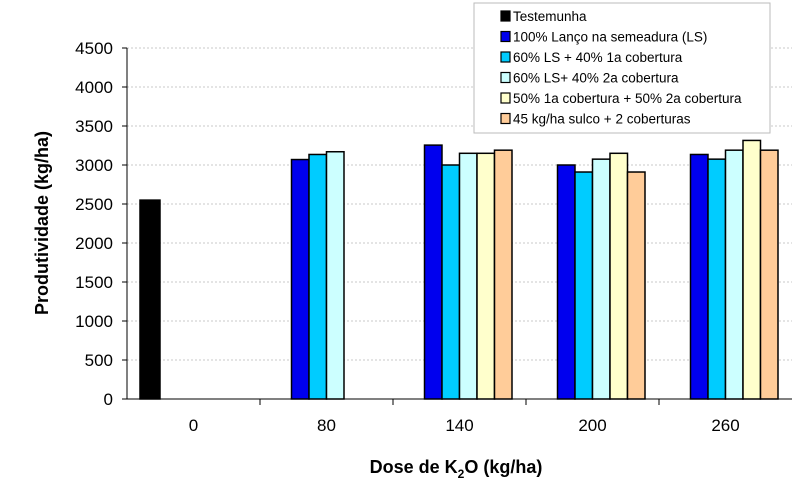 The image size is (808, 501). I want to click on y-tick-label: 1500, so click(94, 282).